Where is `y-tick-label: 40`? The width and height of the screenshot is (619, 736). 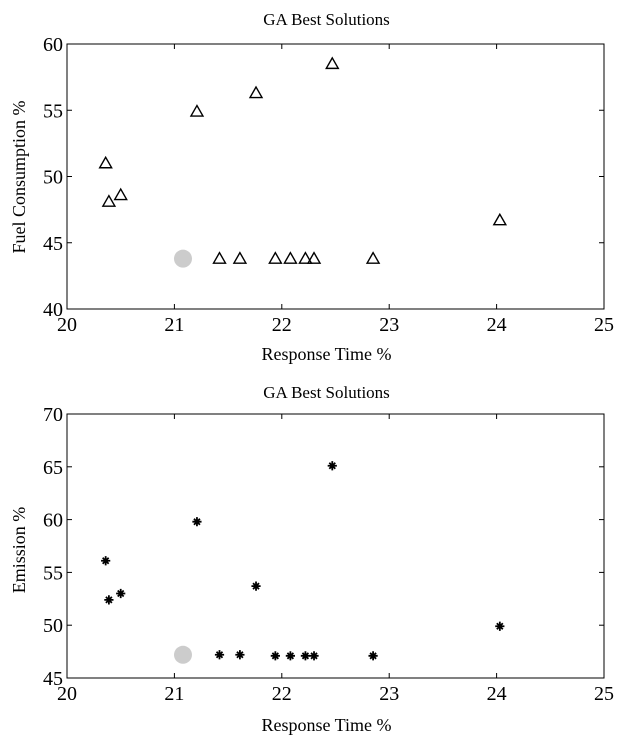 y-tick-label: 40 is located at coordinates (53, 310).